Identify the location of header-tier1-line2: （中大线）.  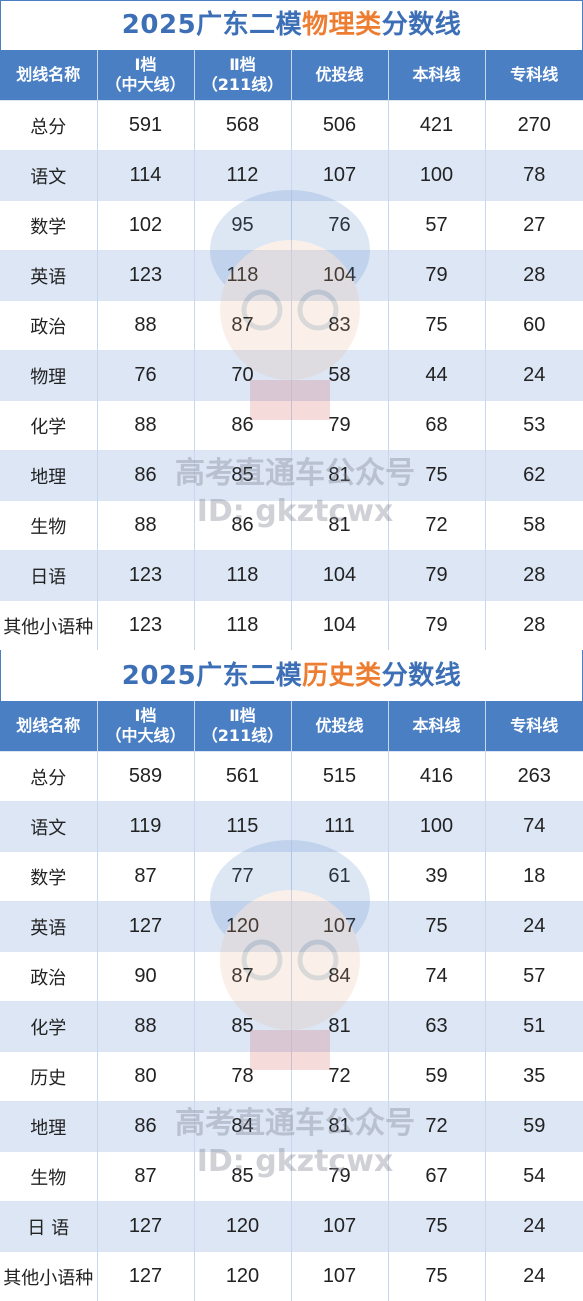
(145, 735).